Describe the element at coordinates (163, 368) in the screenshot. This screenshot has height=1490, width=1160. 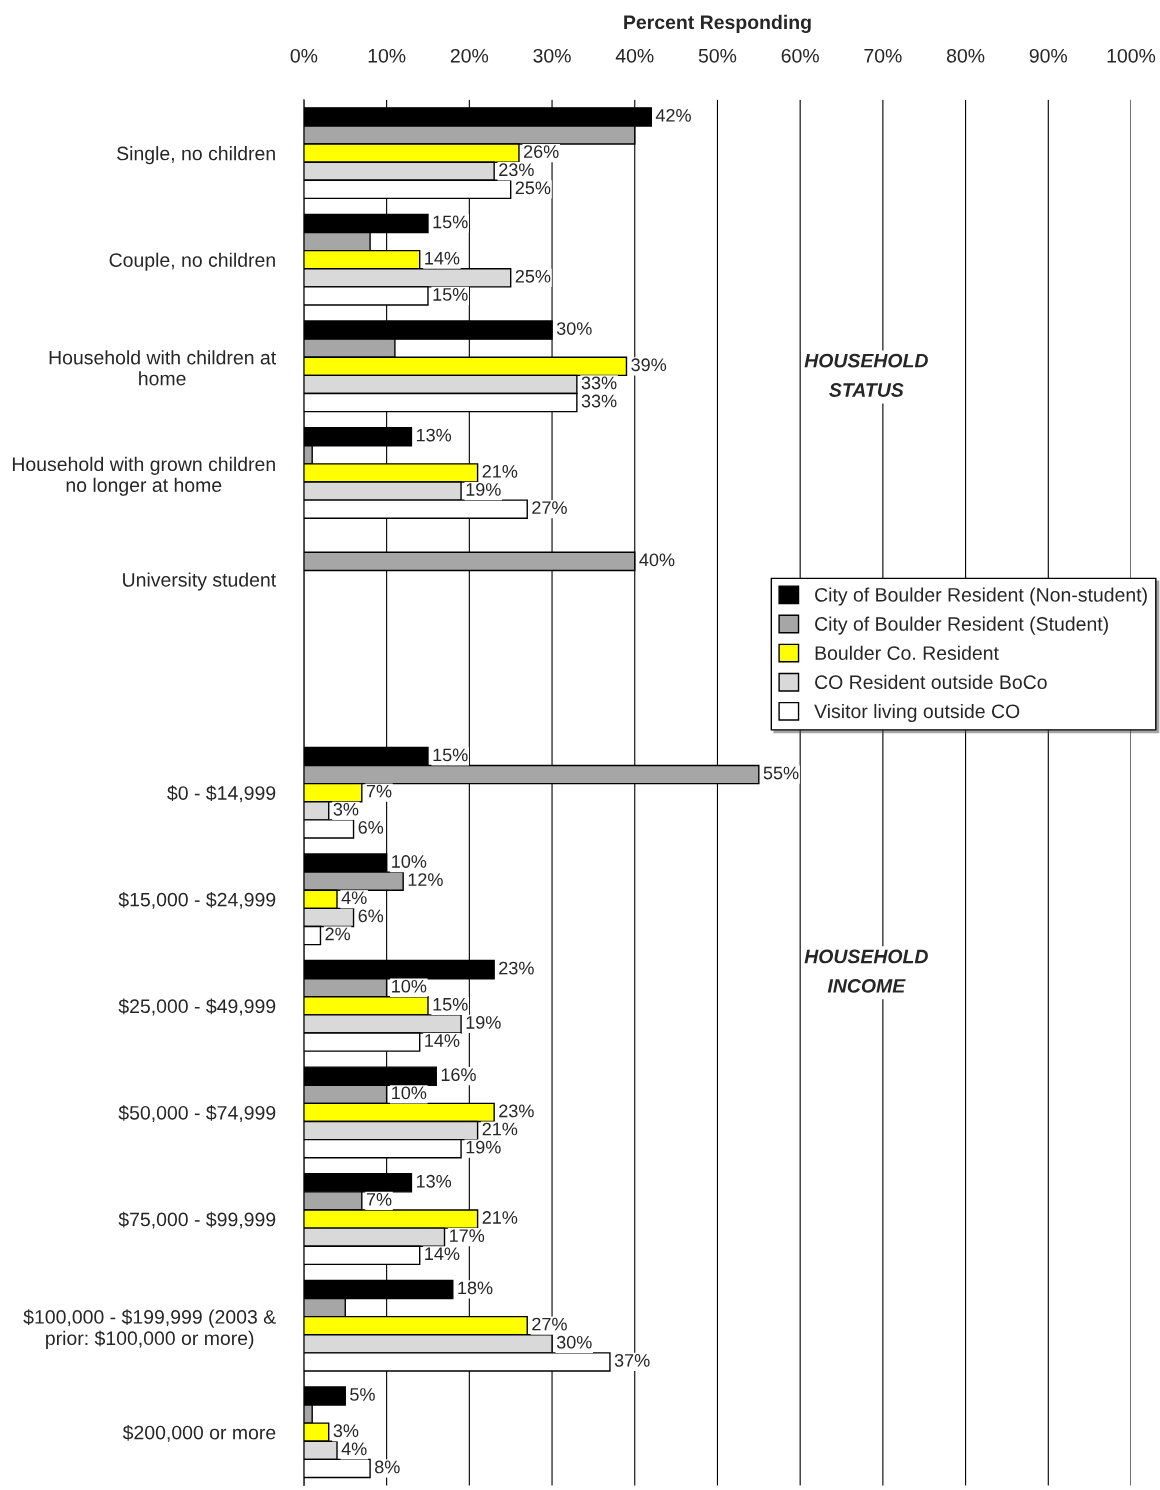
I see `y-tick-label: Household with children at home` at that location.